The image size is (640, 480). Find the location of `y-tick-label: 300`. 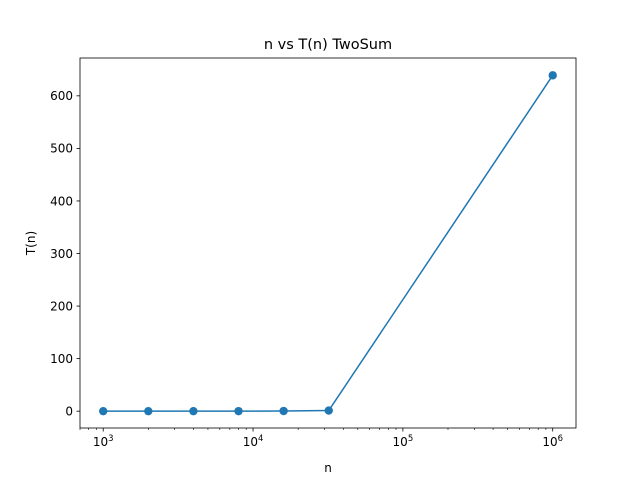

y-tick-label: 300 is located at coordinates (61, 254).